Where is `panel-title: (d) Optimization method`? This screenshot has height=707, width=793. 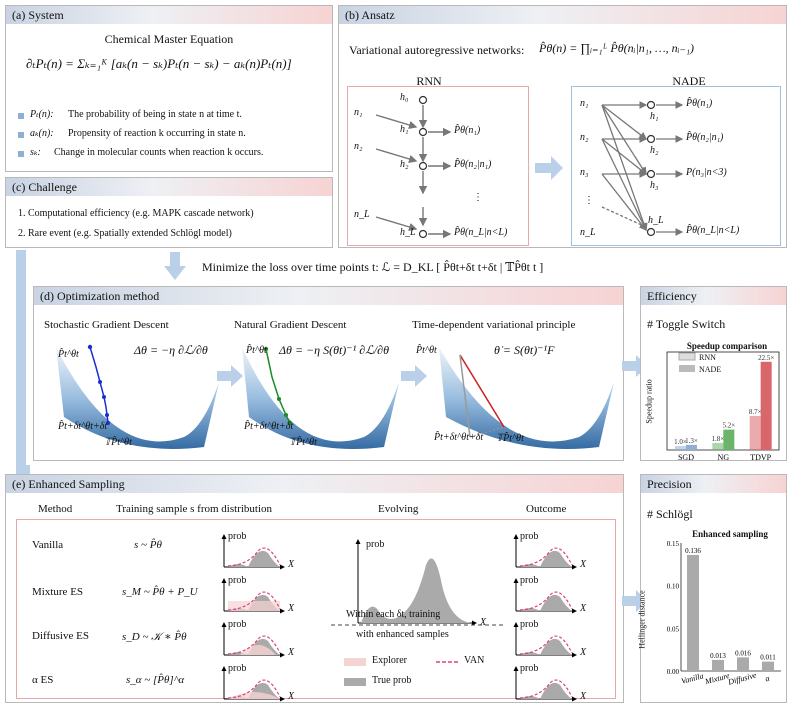
panel-title: (d) Optimization method is located at coordinates (100, 296).